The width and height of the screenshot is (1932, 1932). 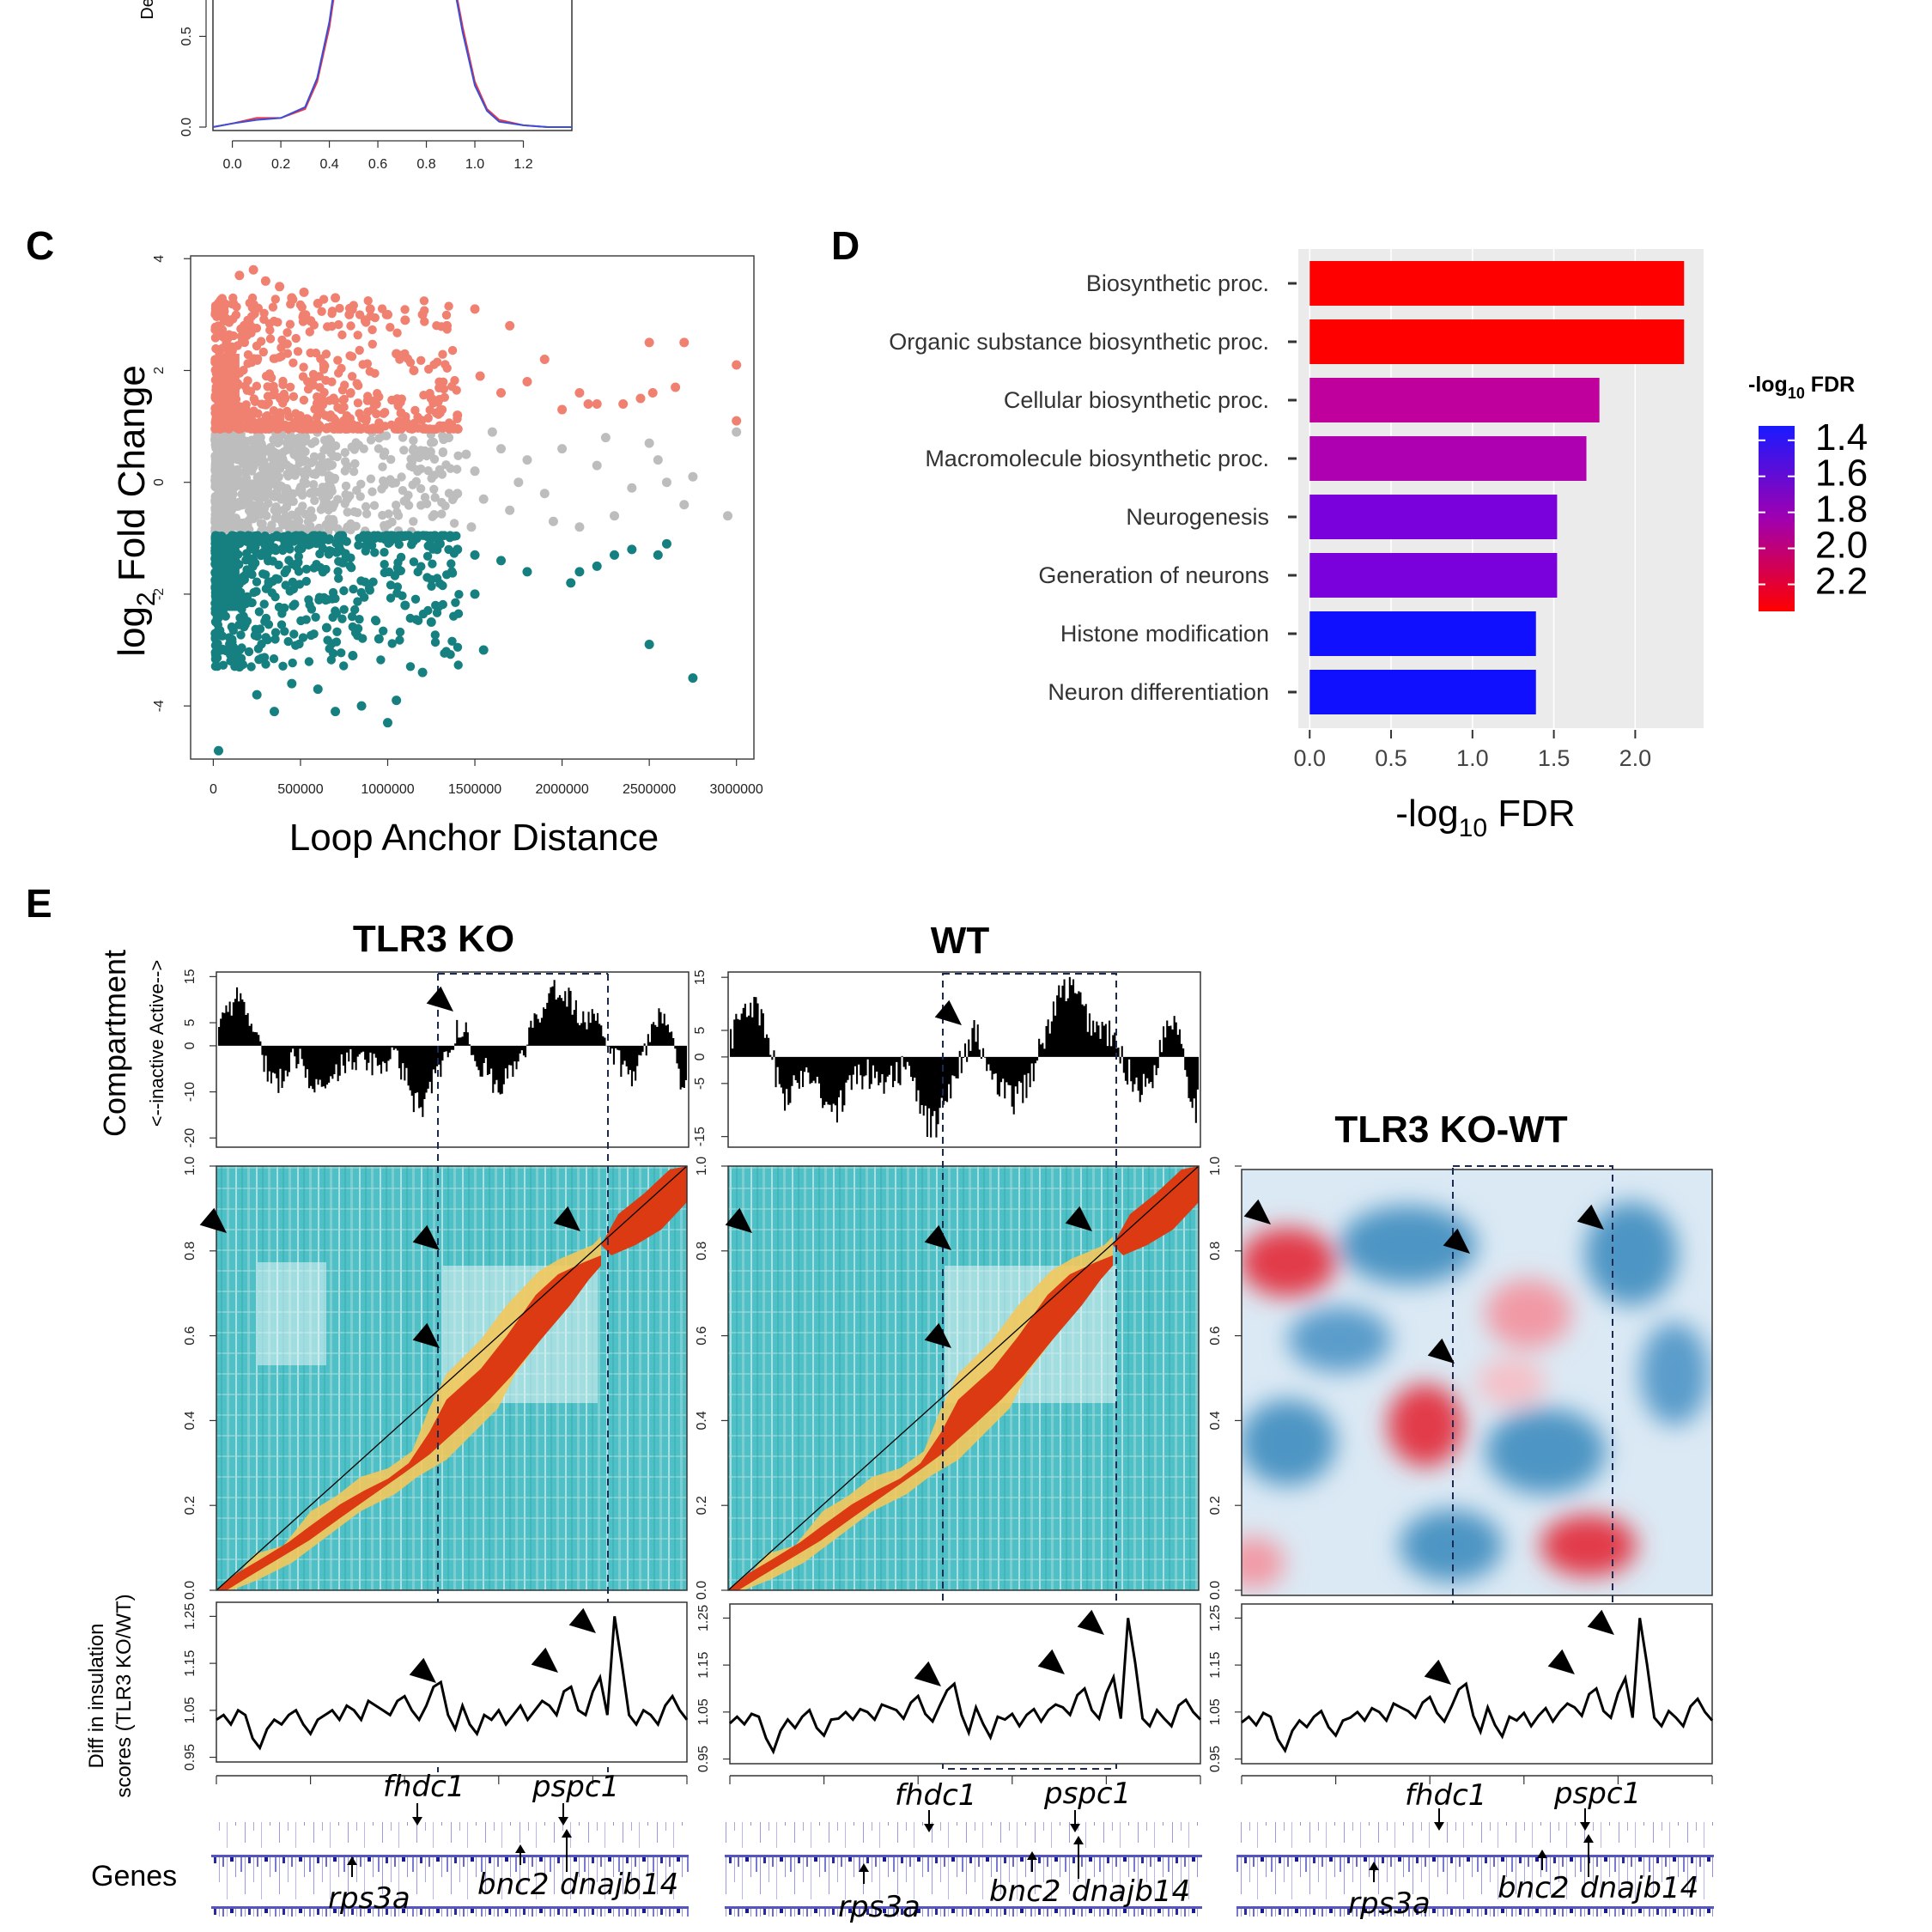 I want to click on gene-bnc2-diff: bnc2, so click(x=1533, y=1888).